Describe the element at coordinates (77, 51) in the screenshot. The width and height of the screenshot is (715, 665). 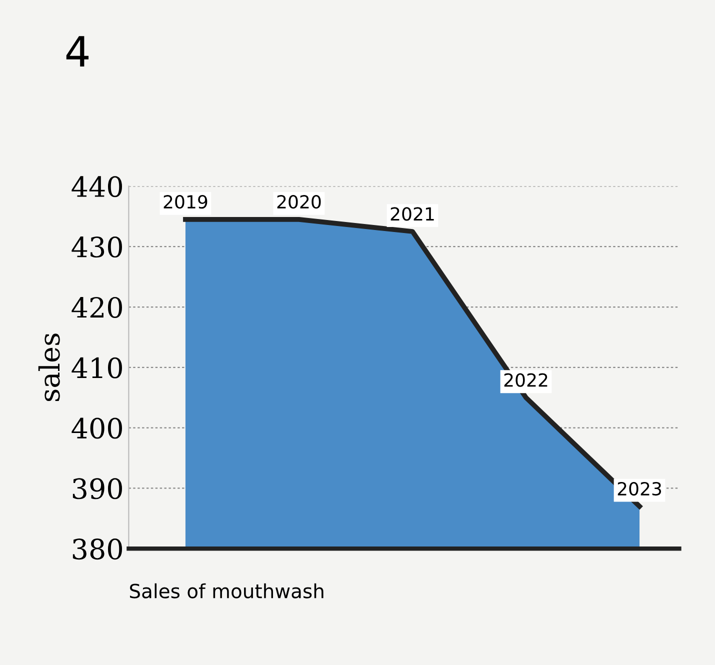
I see `chart-title: 4` at that location.